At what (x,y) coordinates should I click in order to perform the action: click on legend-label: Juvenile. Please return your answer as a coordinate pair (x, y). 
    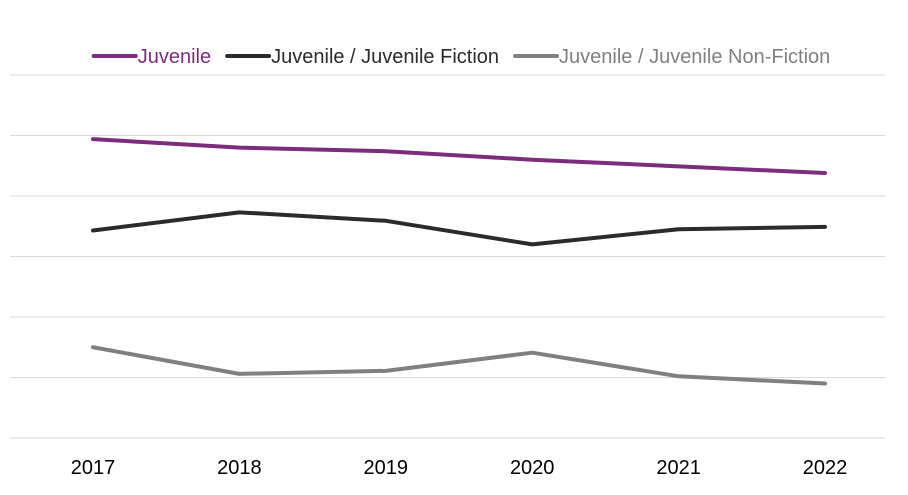
    Looking at the image, I should click on (174, 57).